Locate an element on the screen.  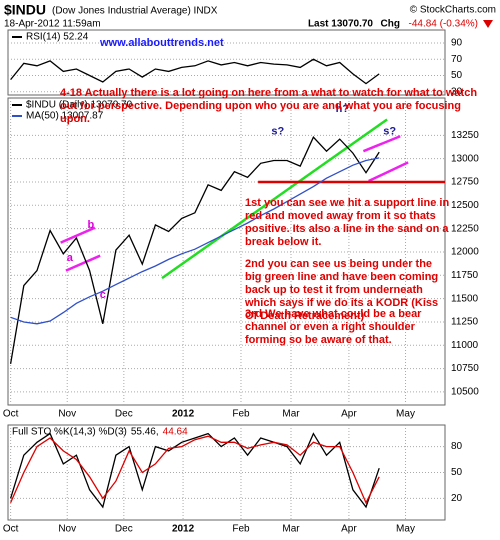
y-tick-label: 90 is located at coordinates (457, 43).